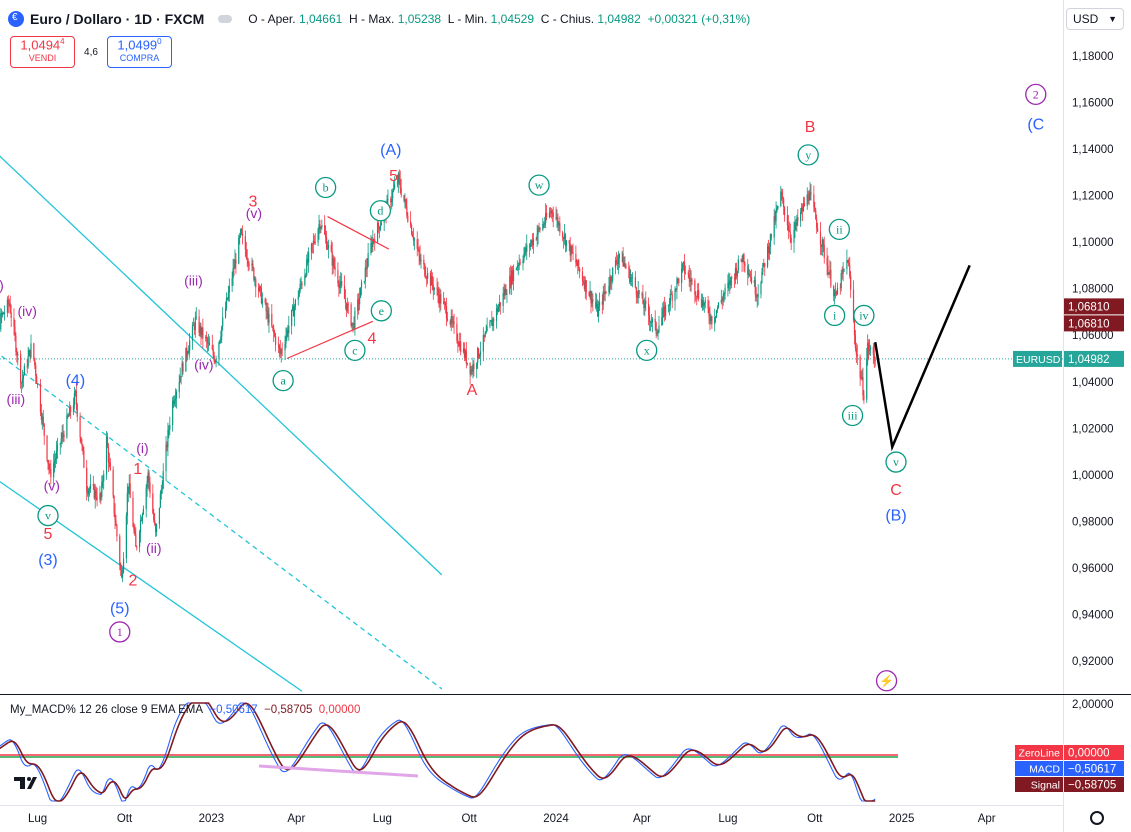 The image size is (1131, 832). Describe the element at coordinates (29, 785) in the screenshot. I see `tradingview-logo-icon` at that location.